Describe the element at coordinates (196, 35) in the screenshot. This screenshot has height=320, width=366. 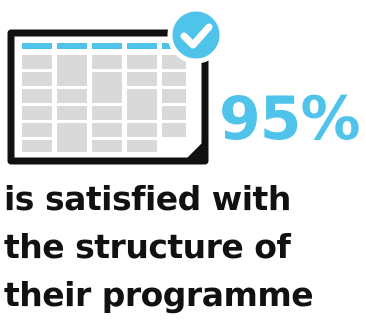
I see `checkmark-badge-icon` at that location.